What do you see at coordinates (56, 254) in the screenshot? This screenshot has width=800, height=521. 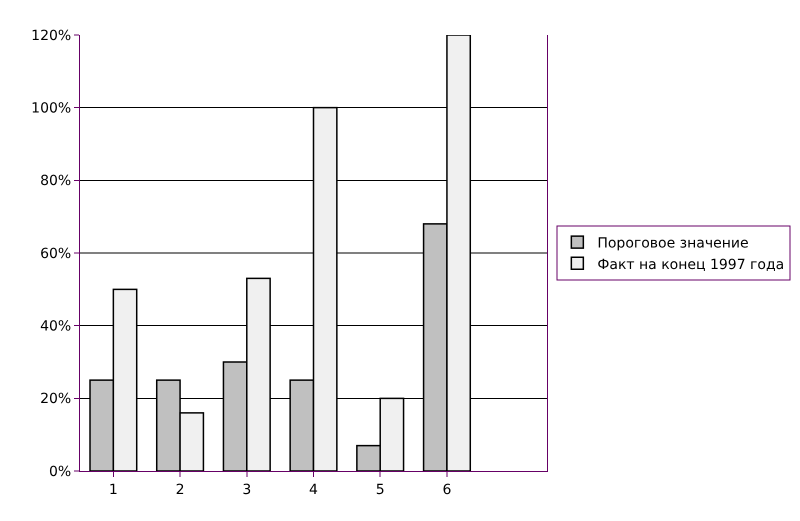 I see `y-tick-label: 60%` at bounding box center [56, 254].